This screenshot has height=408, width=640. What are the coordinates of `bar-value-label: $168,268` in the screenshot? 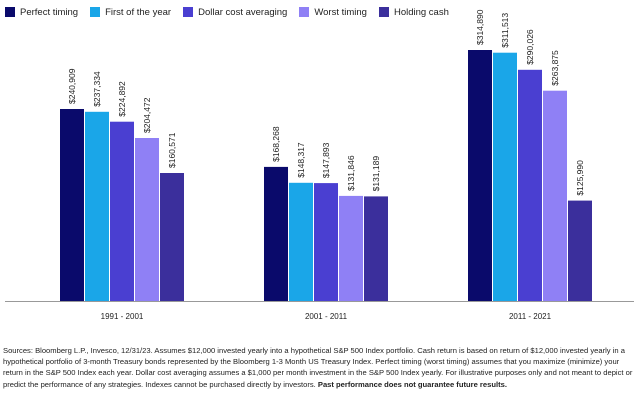 It's located at (276, 144).